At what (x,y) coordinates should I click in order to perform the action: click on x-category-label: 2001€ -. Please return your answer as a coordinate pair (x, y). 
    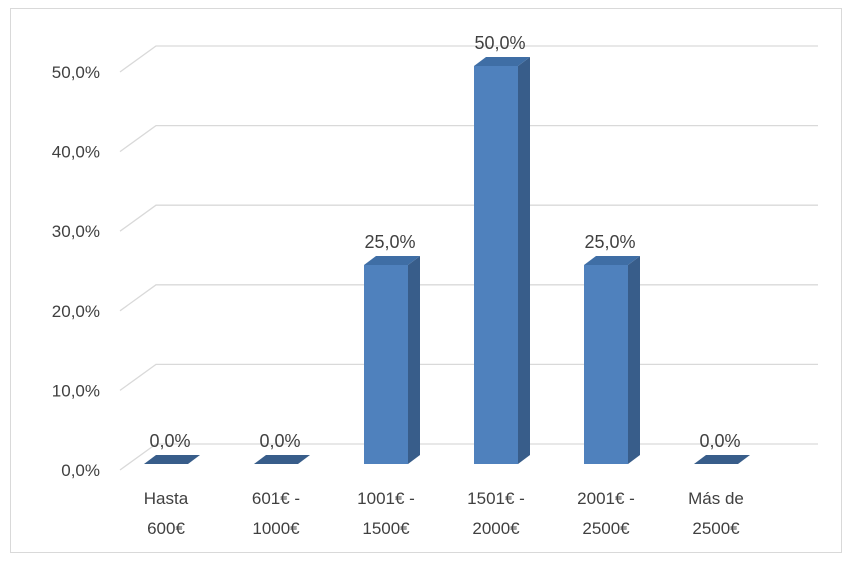
    Looking at the image, I should click on (606, 498).